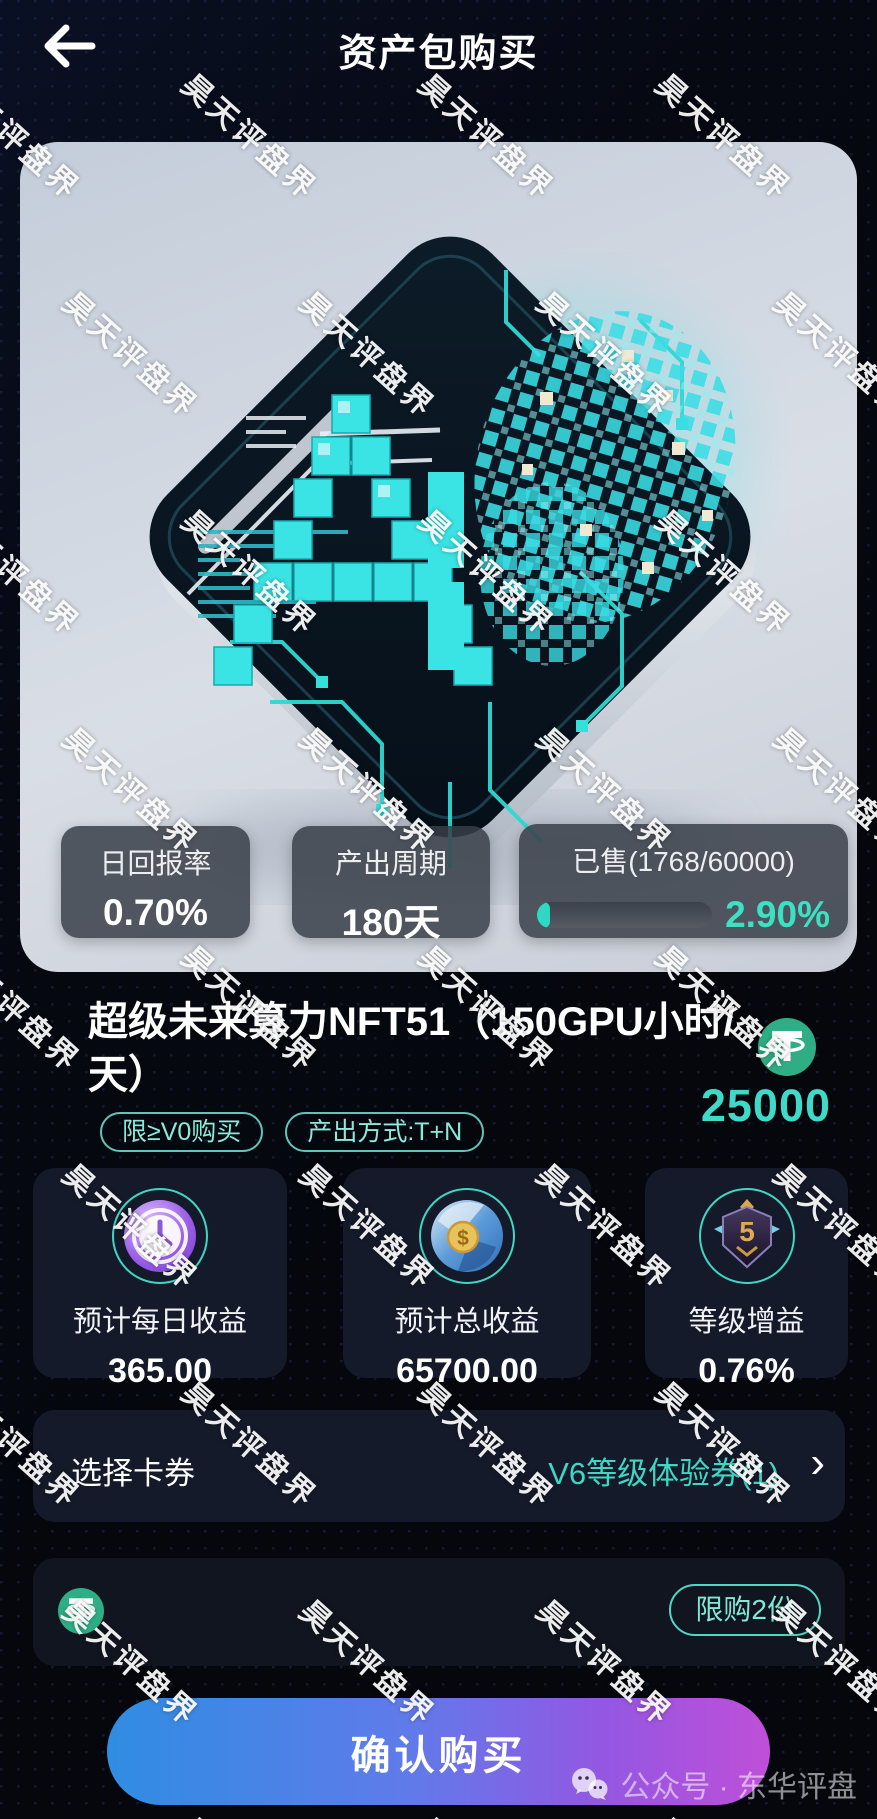 The image size is (877, 1819). Describe the element at coordinates (817, 1462) in the screenshot. I see `chevron-right-icon: ›` at that location.